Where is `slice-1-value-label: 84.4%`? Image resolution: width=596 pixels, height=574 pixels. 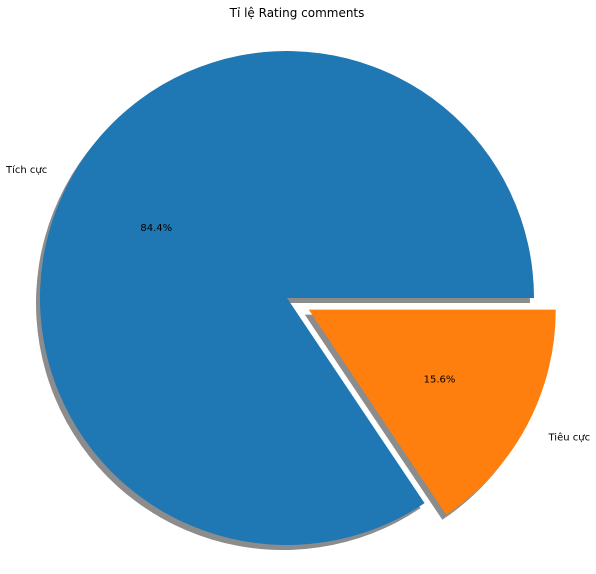
slice-1-value-label: 84.4% is located at coordinates (156, 228).